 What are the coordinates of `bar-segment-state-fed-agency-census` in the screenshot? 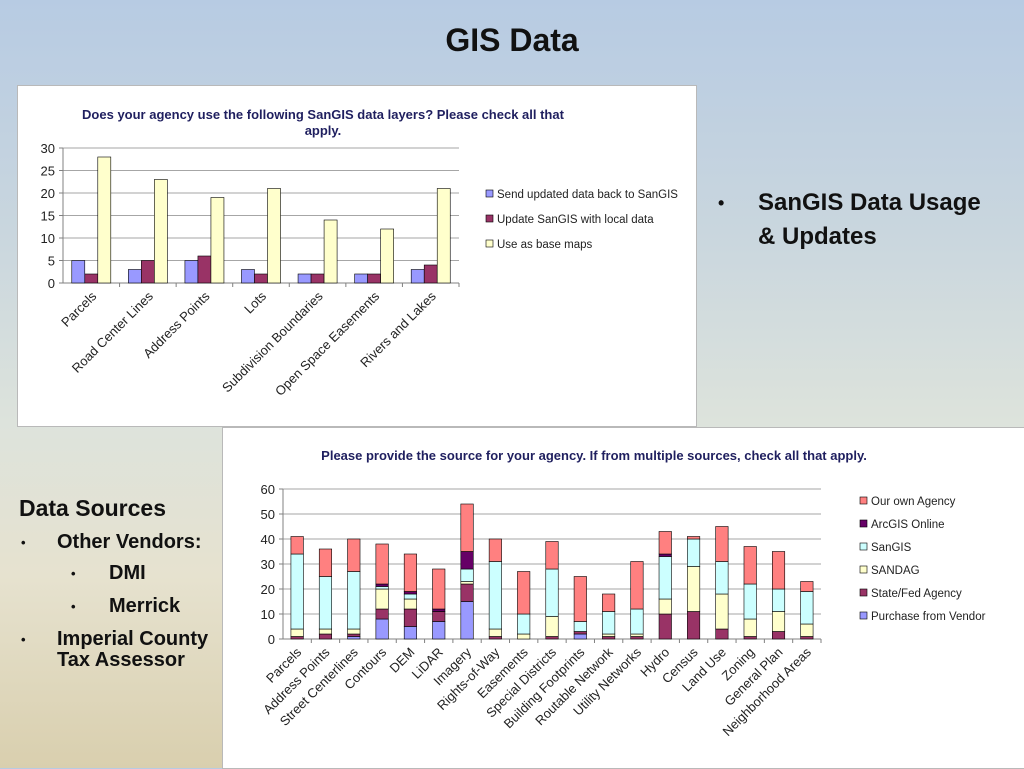 It's located at (694, 625).